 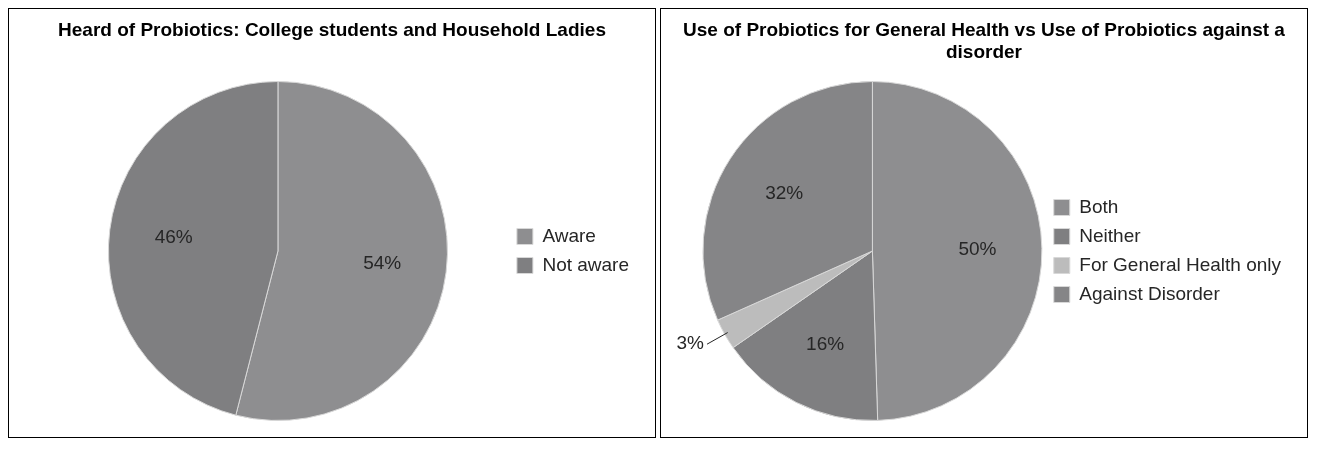 What do you see at coordinates (1150, 293) in the screenshot?
I see `legend-label: Against Disorder` at bounding box center [1150, 293].